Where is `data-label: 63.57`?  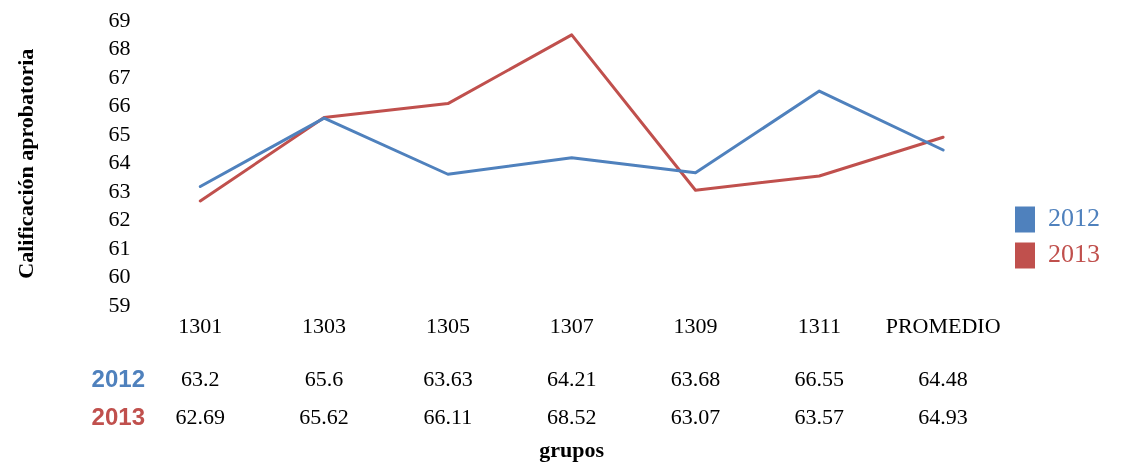
data-label: 63.57 is located at coordinates (819, 416).